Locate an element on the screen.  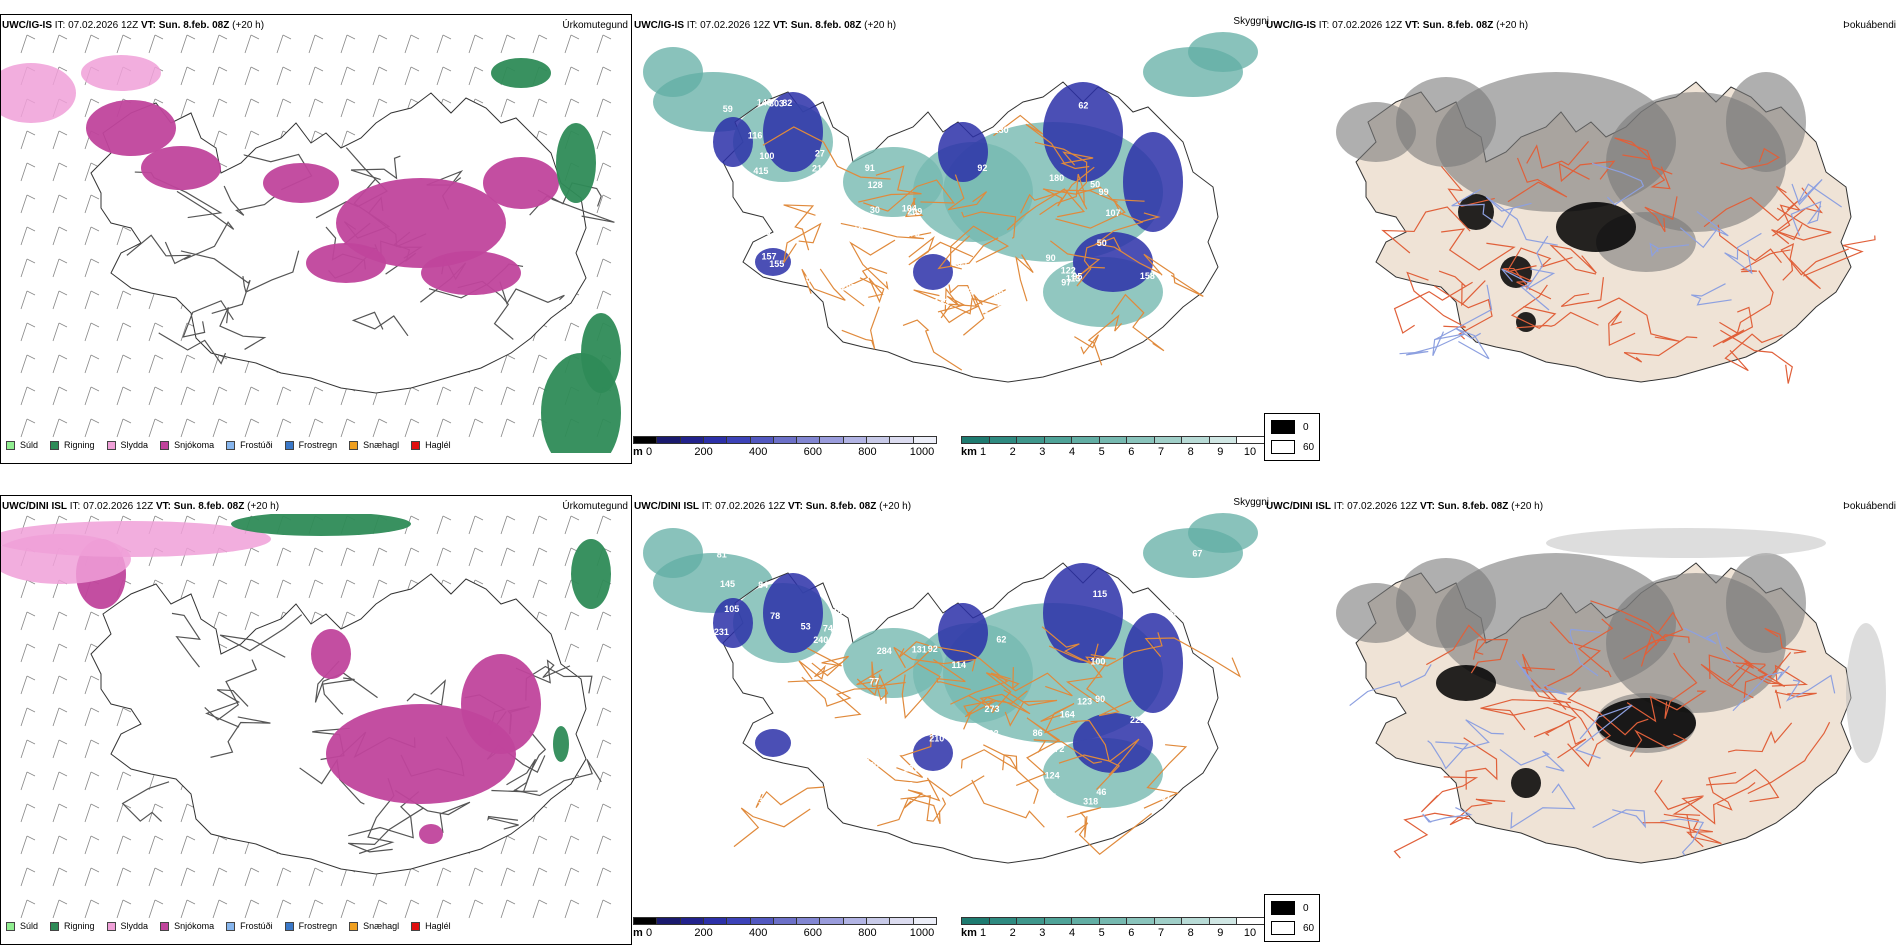
ceiling-value-label: 24 is located at coordinates (970, 281).